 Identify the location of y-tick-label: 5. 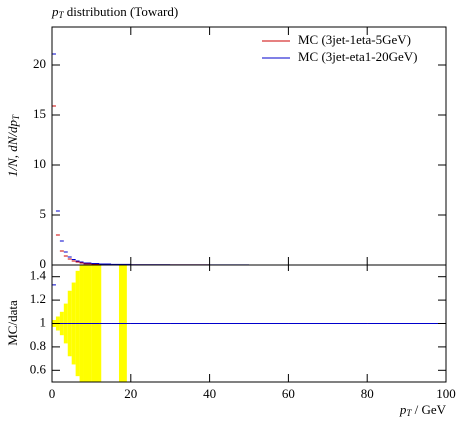
(43, 213).